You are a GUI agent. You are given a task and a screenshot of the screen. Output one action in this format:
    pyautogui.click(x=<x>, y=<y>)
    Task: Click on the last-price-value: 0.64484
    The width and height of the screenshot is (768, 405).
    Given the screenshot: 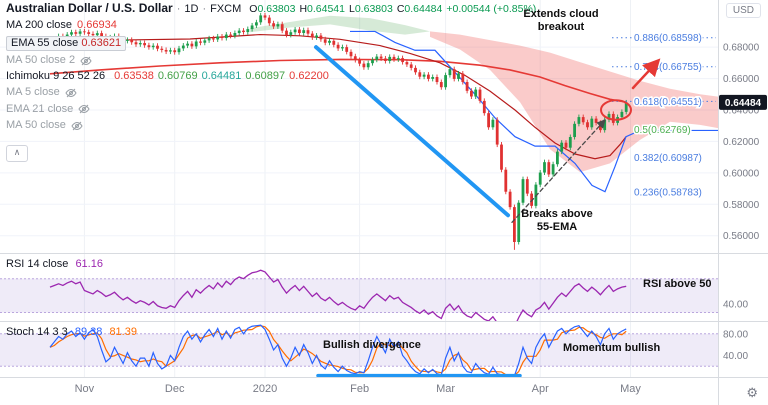 What is the action you would take?
    pyautogui.click(x=743, y=103)
    